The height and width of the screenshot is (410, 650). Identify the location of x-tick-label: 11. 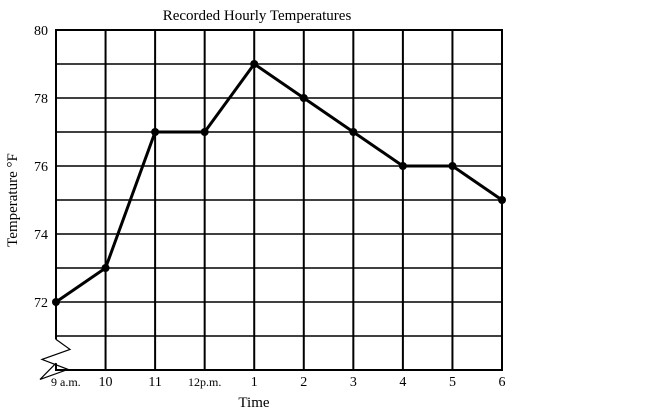
(154, 382).